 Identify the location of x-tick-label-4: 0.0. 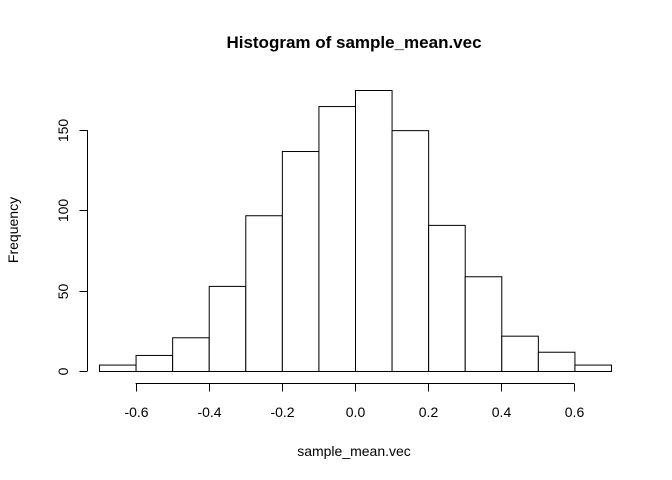
(356, 412).